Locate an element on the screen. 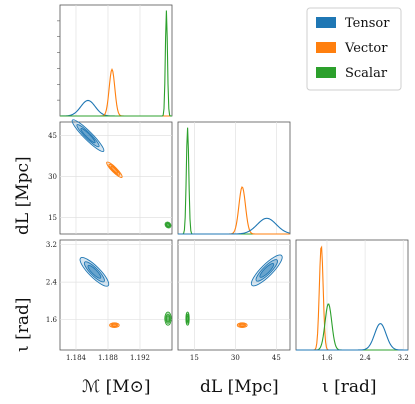 The height and width of the screenshot is (404, 415). y-tick-label: 2.4 is located at coordinates (52, 283).